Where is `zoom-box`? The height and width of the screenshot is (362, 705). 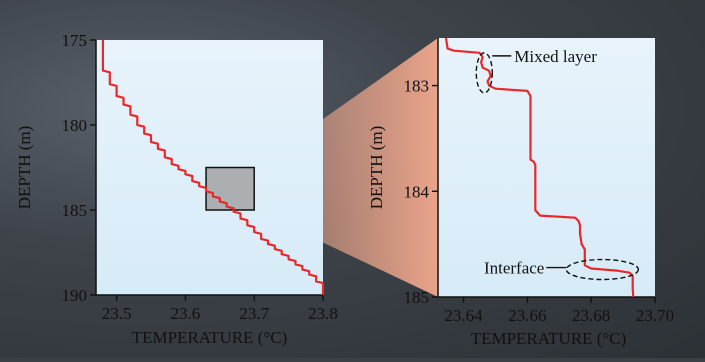
zoom-box is located at coordinates (230, 188).